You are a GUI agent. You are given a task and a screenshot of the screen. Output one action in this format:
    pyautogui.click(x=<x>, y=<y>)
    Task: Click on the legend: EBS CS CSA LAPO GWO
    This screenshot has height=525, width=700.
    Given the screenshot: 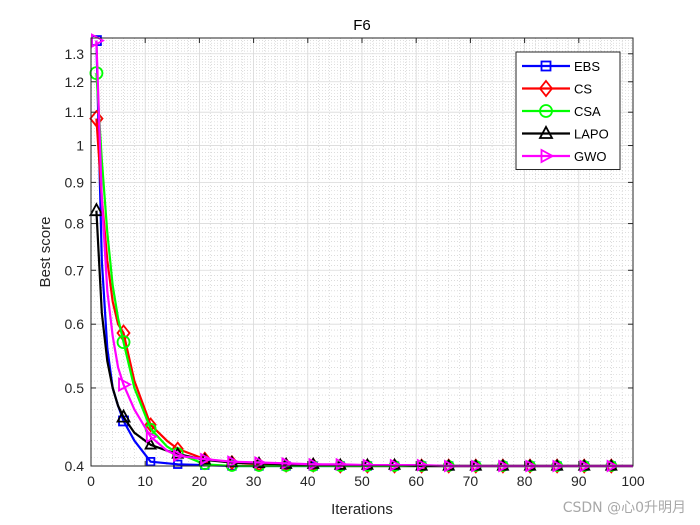 What is the action you would take?
    pyautogui.click(x=568, y=110)
    